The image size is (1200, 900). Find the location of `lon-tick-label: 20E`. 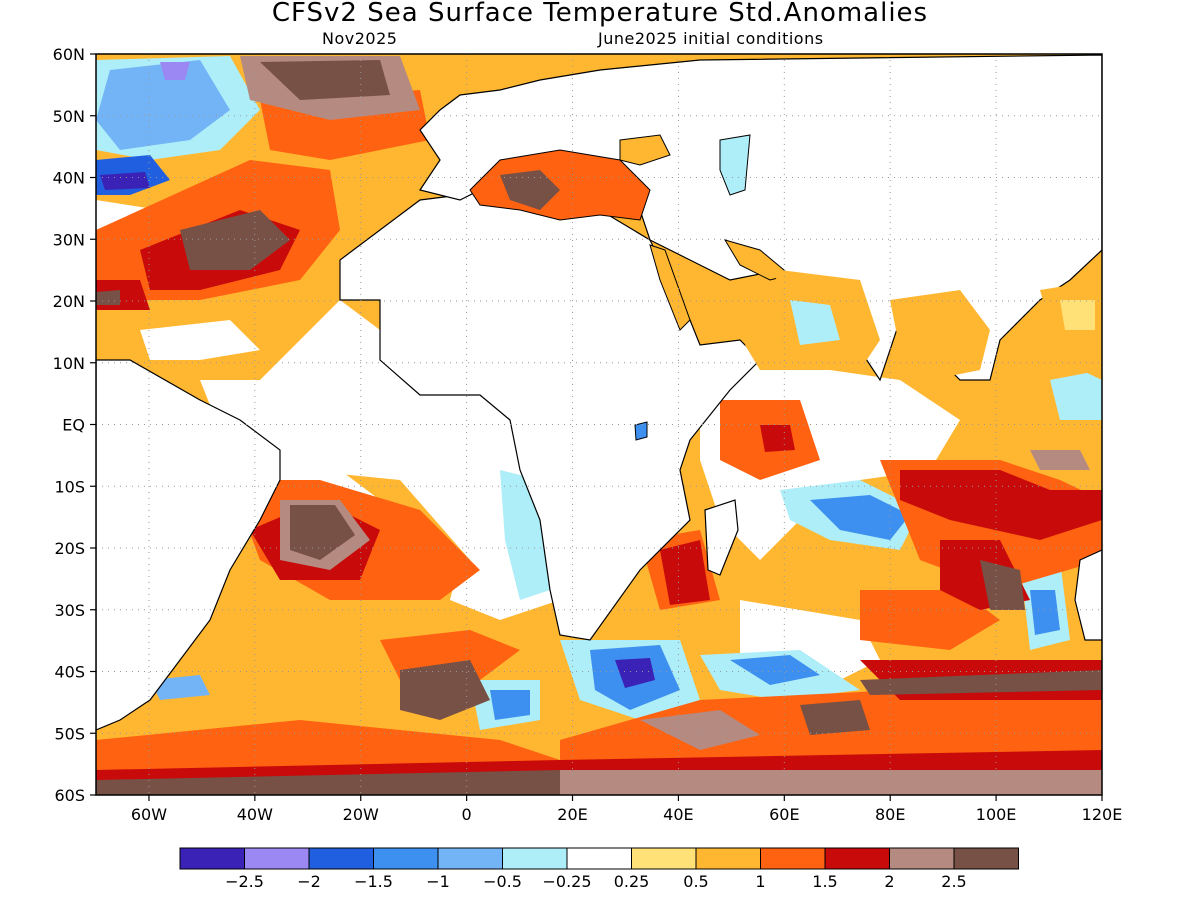

lon-tick-label: 20E is located at coordinates (572, 814).